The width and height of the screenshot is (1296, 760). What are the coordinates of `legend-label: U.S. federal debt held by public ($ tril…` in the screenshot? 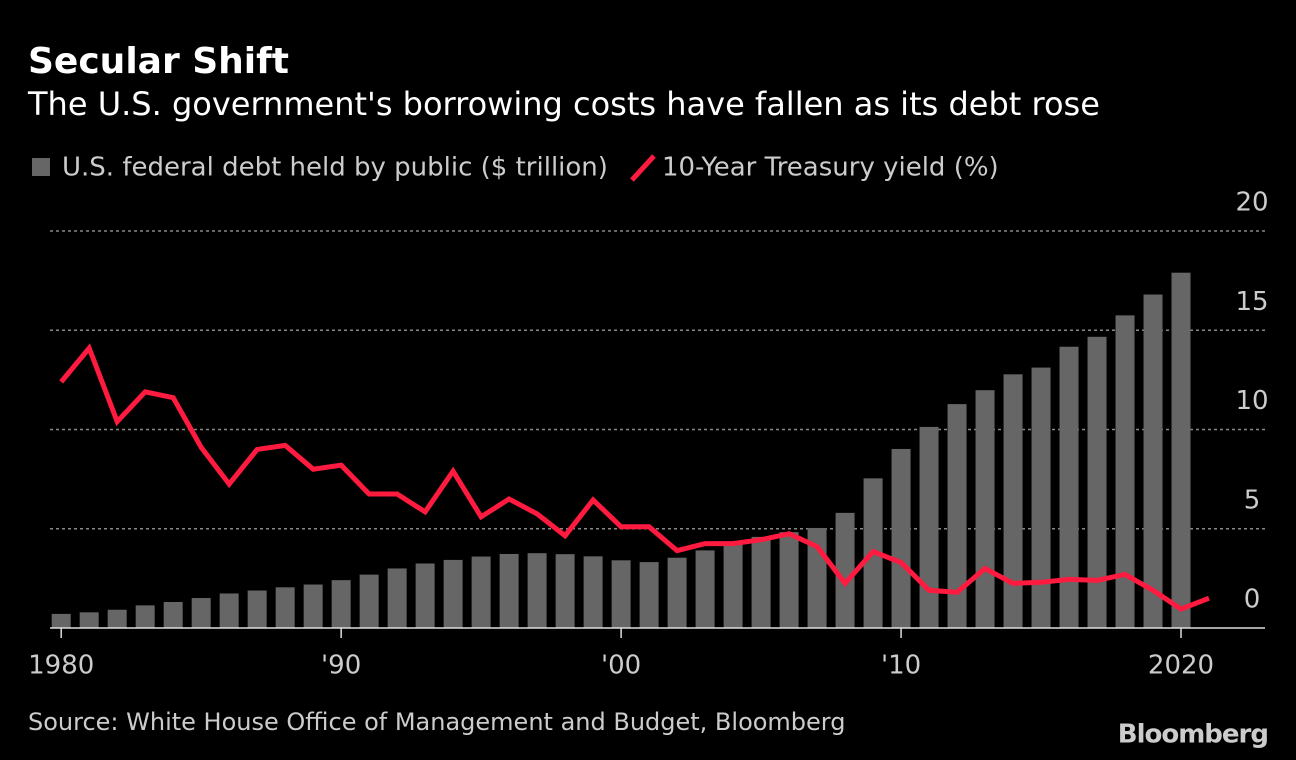 It's located at (335, 168).